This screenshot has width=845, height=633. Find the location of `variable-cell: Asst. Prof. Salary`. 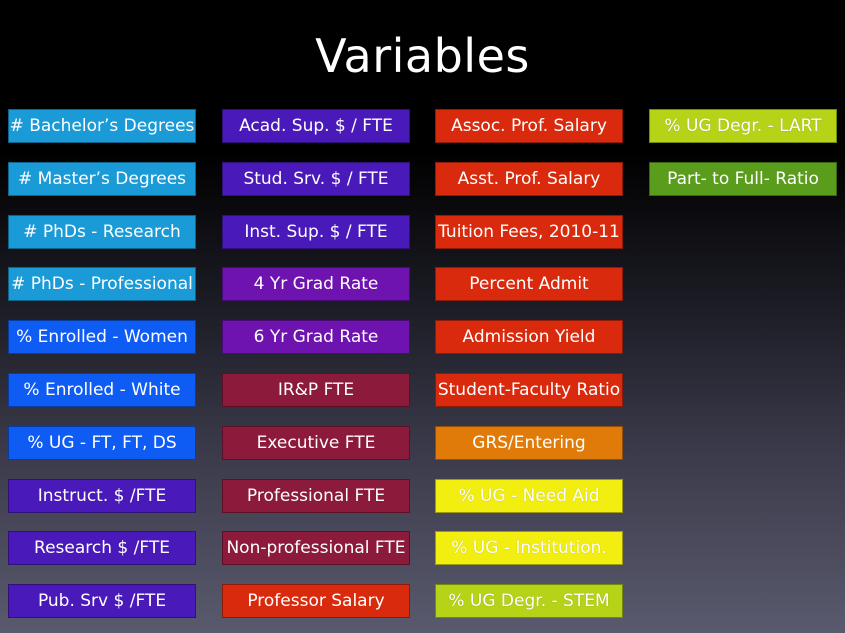

variable-cell: Asst. Prof. Salary is located at coordinates (529, 178).